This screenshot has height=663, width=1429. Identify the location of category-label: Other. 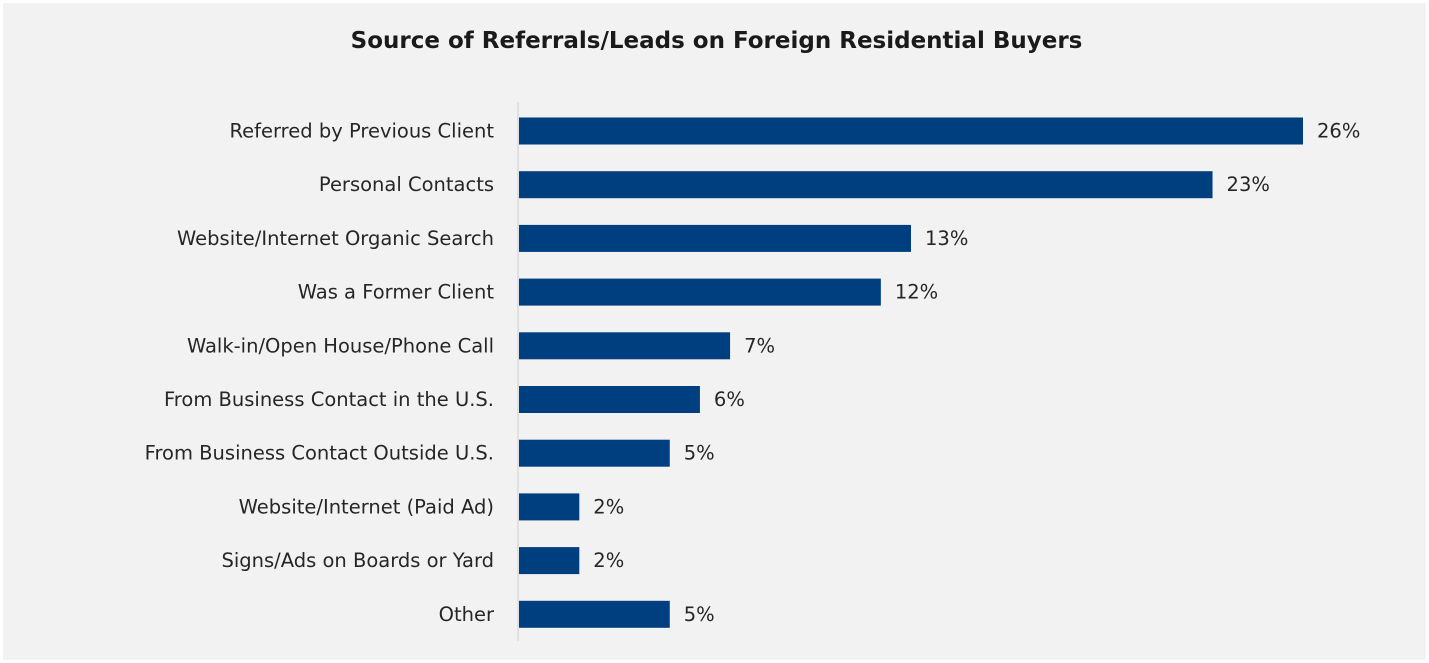
(467, 614).